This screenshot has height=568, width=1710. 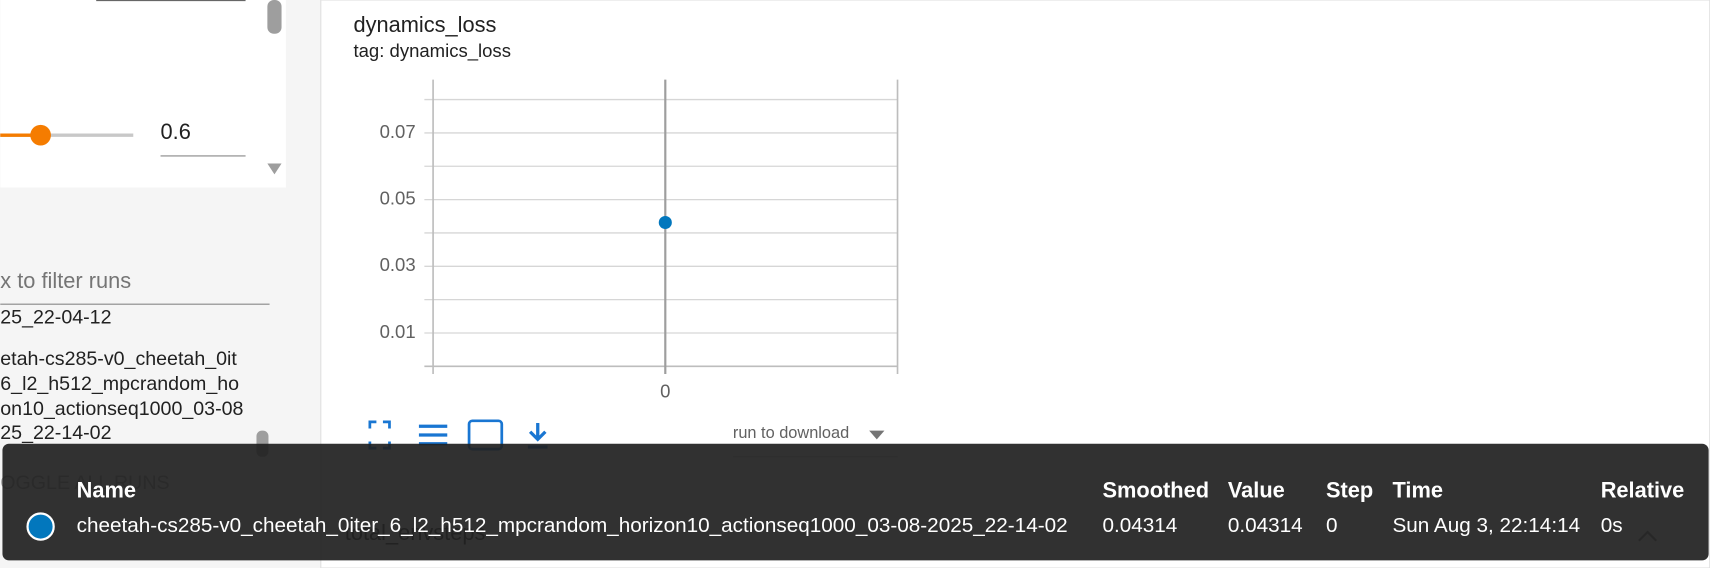 I want to click on card-tag: tag: dynamics_loss, so click(x=432, y=51).